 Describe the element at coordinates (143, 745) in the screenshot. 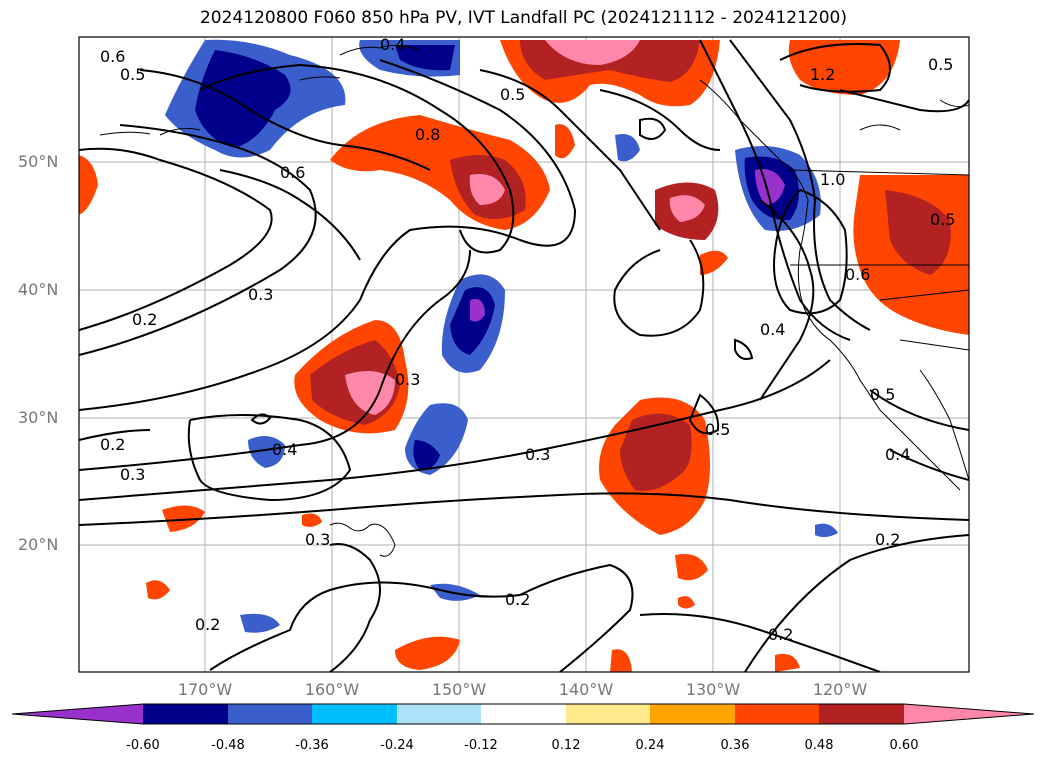

I see `colorbar-tick: -0.60` at that location.